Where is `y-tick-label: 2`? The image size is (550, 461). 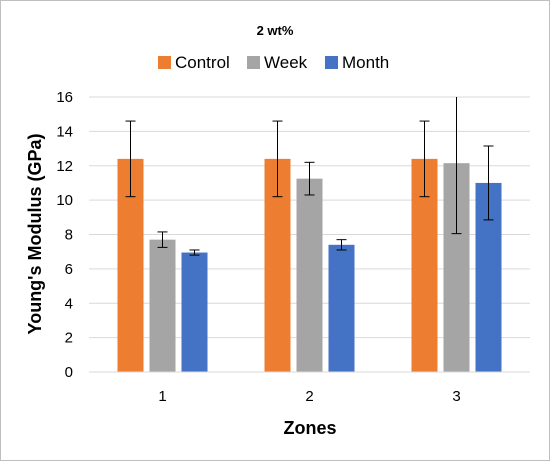
y-tick-label: 2 is located at coordinates (69, 338).